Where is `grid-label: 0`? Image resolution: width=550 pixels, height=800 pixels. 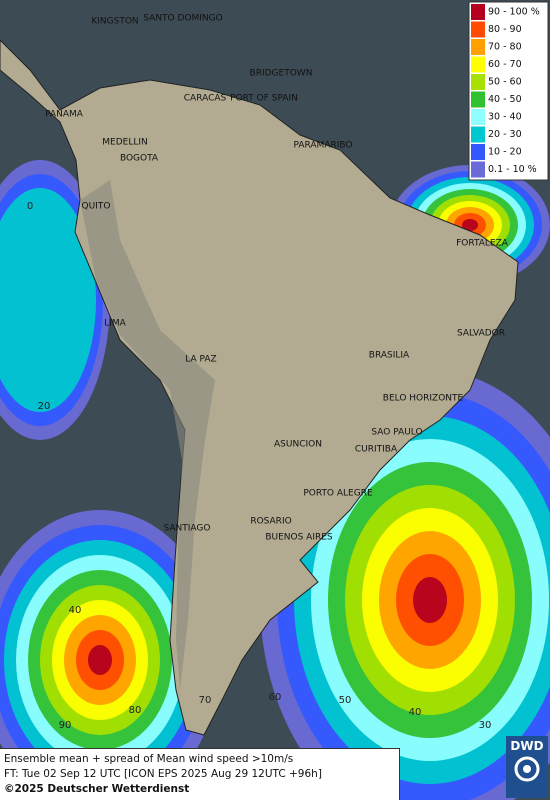
grid-label: 0 is located at coordinates (30, 206).